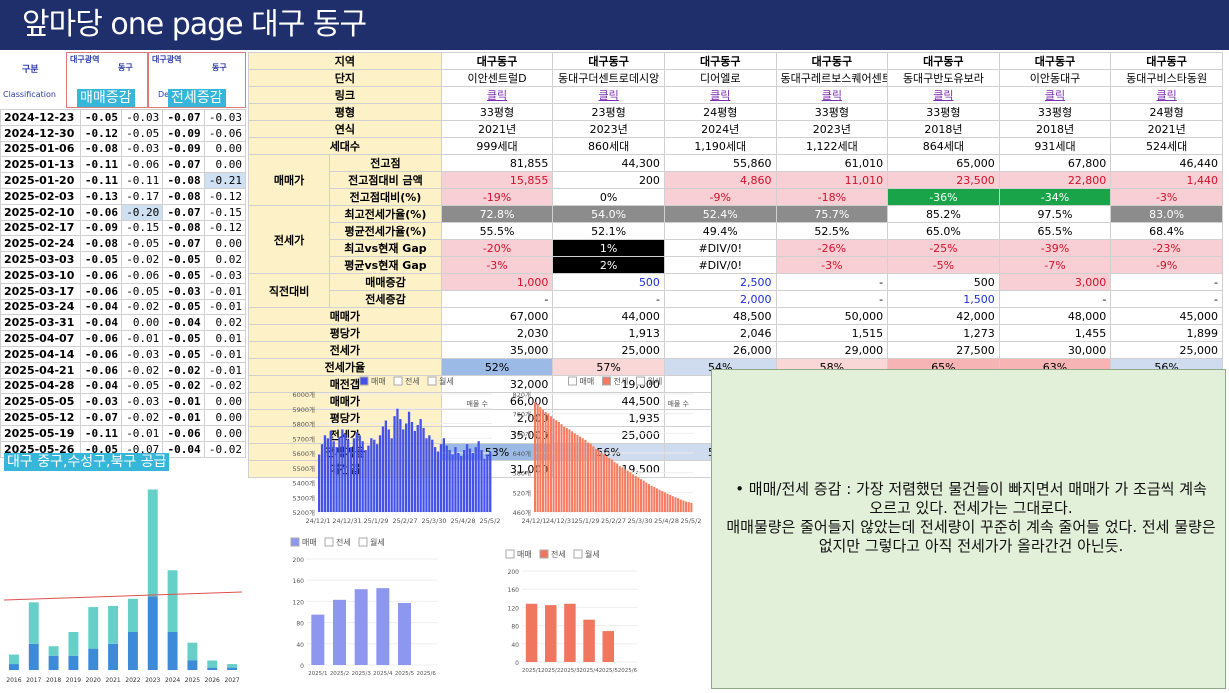 The image size is (1229, 693). I want to click on x-tick-label: 2019, so click(73, 680).